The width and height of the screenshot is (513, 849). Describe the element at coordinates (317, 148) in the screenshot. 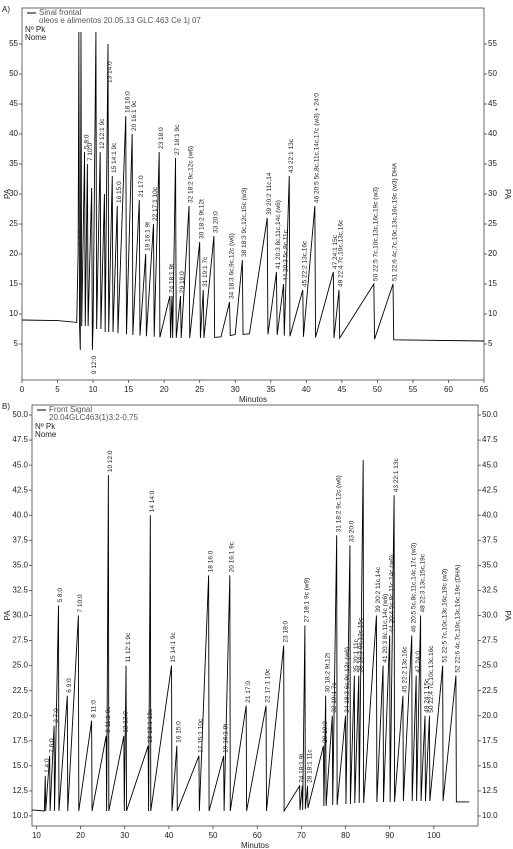

I see `peak-label: 46 20:5 5c,8c,11c,14c,17c (w3) + 24:0` at that location.